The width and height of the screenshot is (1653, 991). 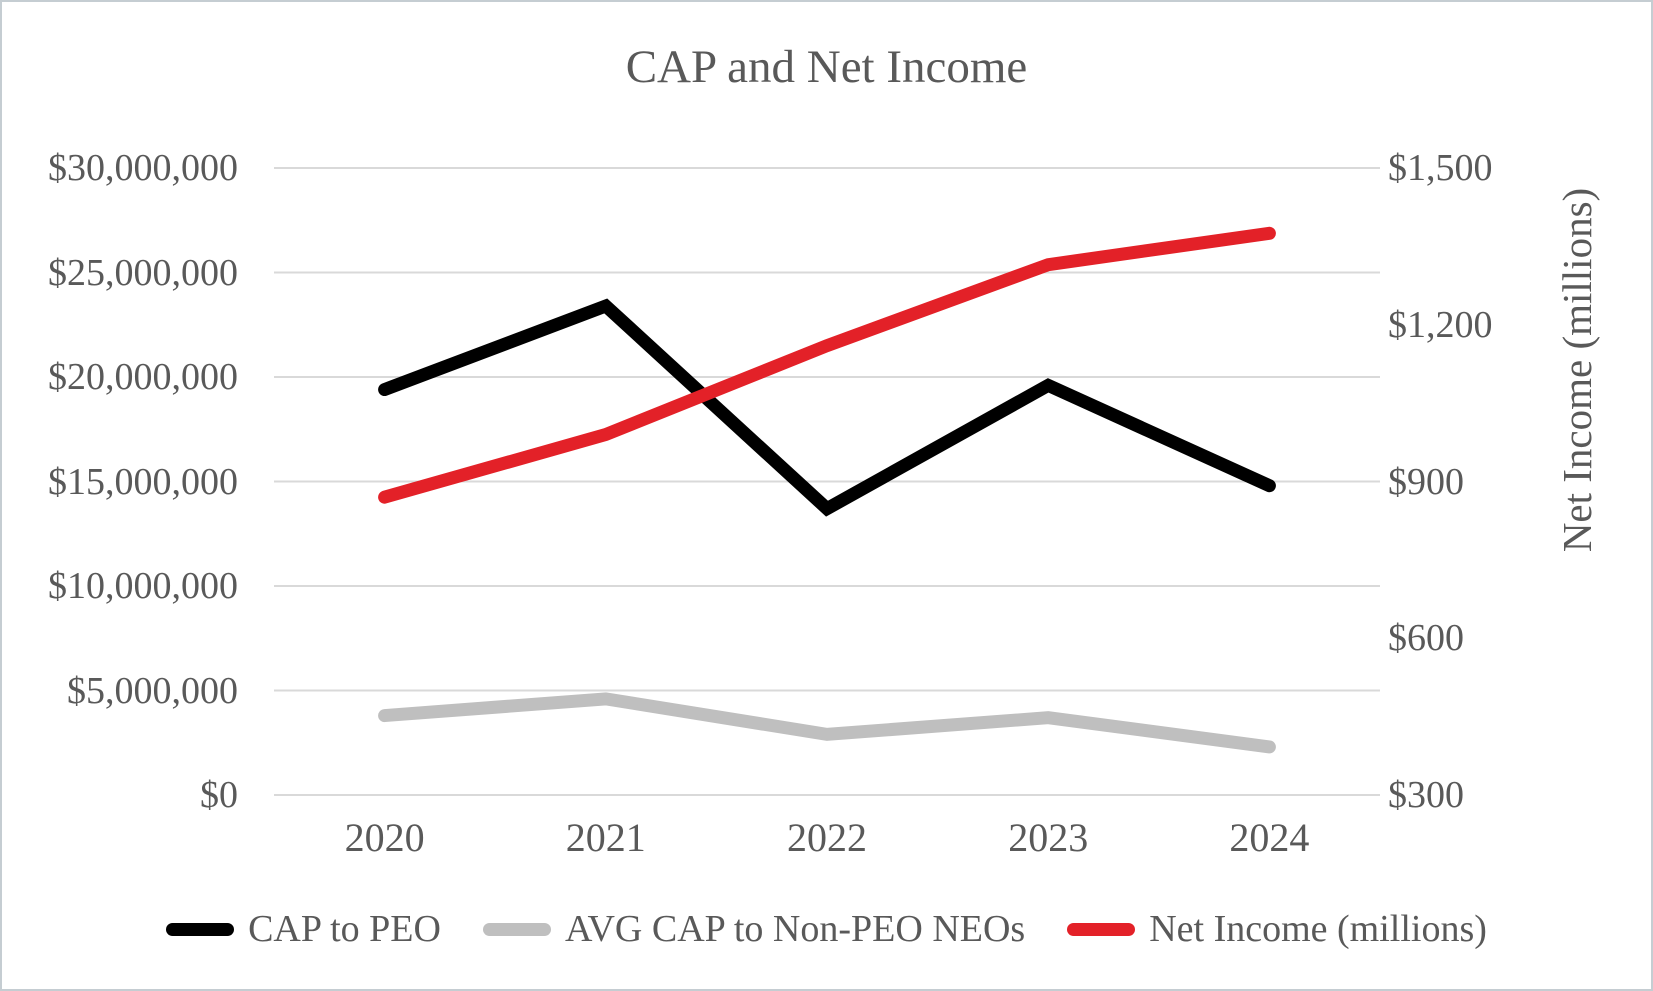 What do you see at coordinates (384, 837) in the screenshot?
I see `x-axis-label-2020: 2020` at bounding box center [384, 837].